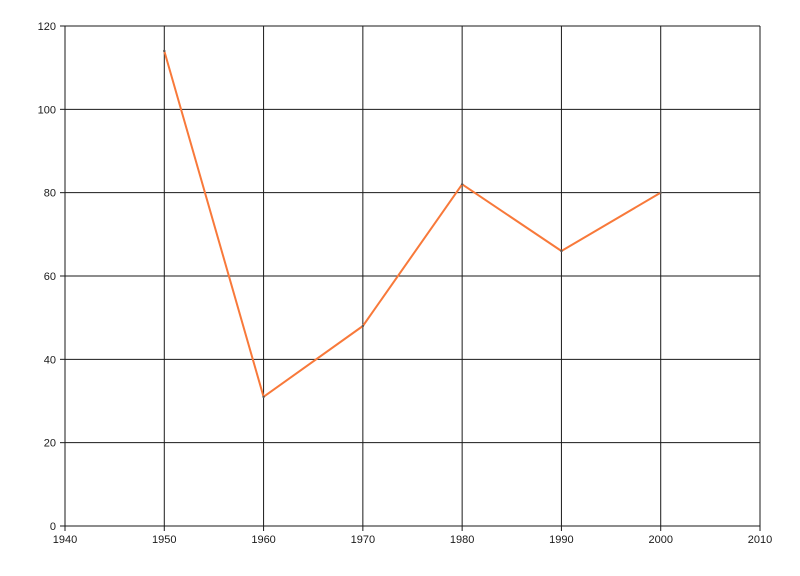 The height and width of the screenshot is (576, 800). What do you see at coordinates (50, 277) in the screenshot?
I see `y-tick-label: 60` at bounding box center [50, 277].